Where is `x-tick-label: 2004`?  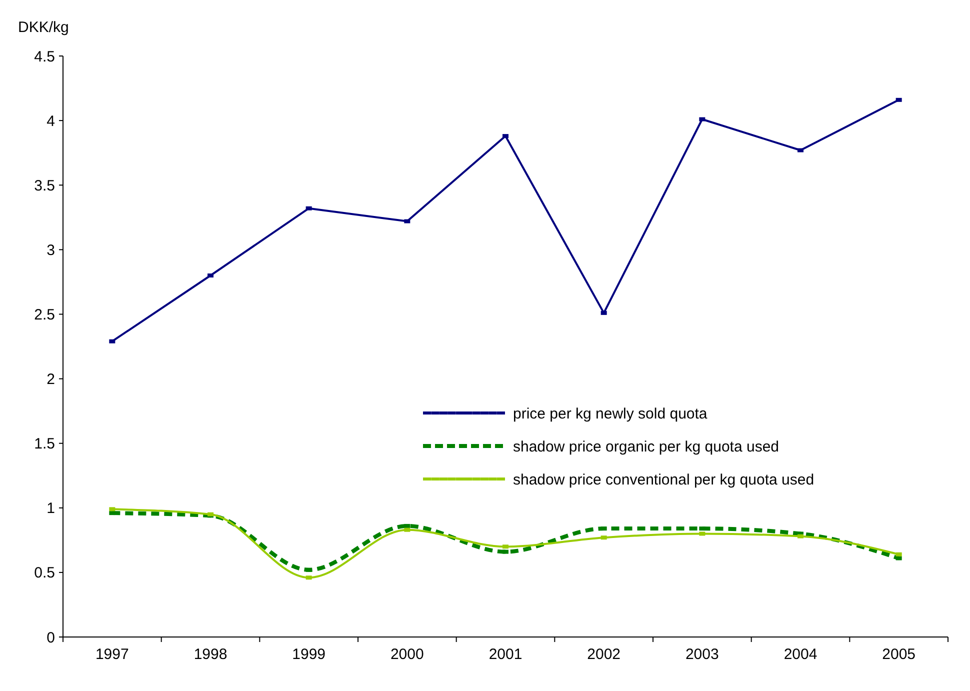
x-tick-label: 2004 is located at coordinates (801, 654).